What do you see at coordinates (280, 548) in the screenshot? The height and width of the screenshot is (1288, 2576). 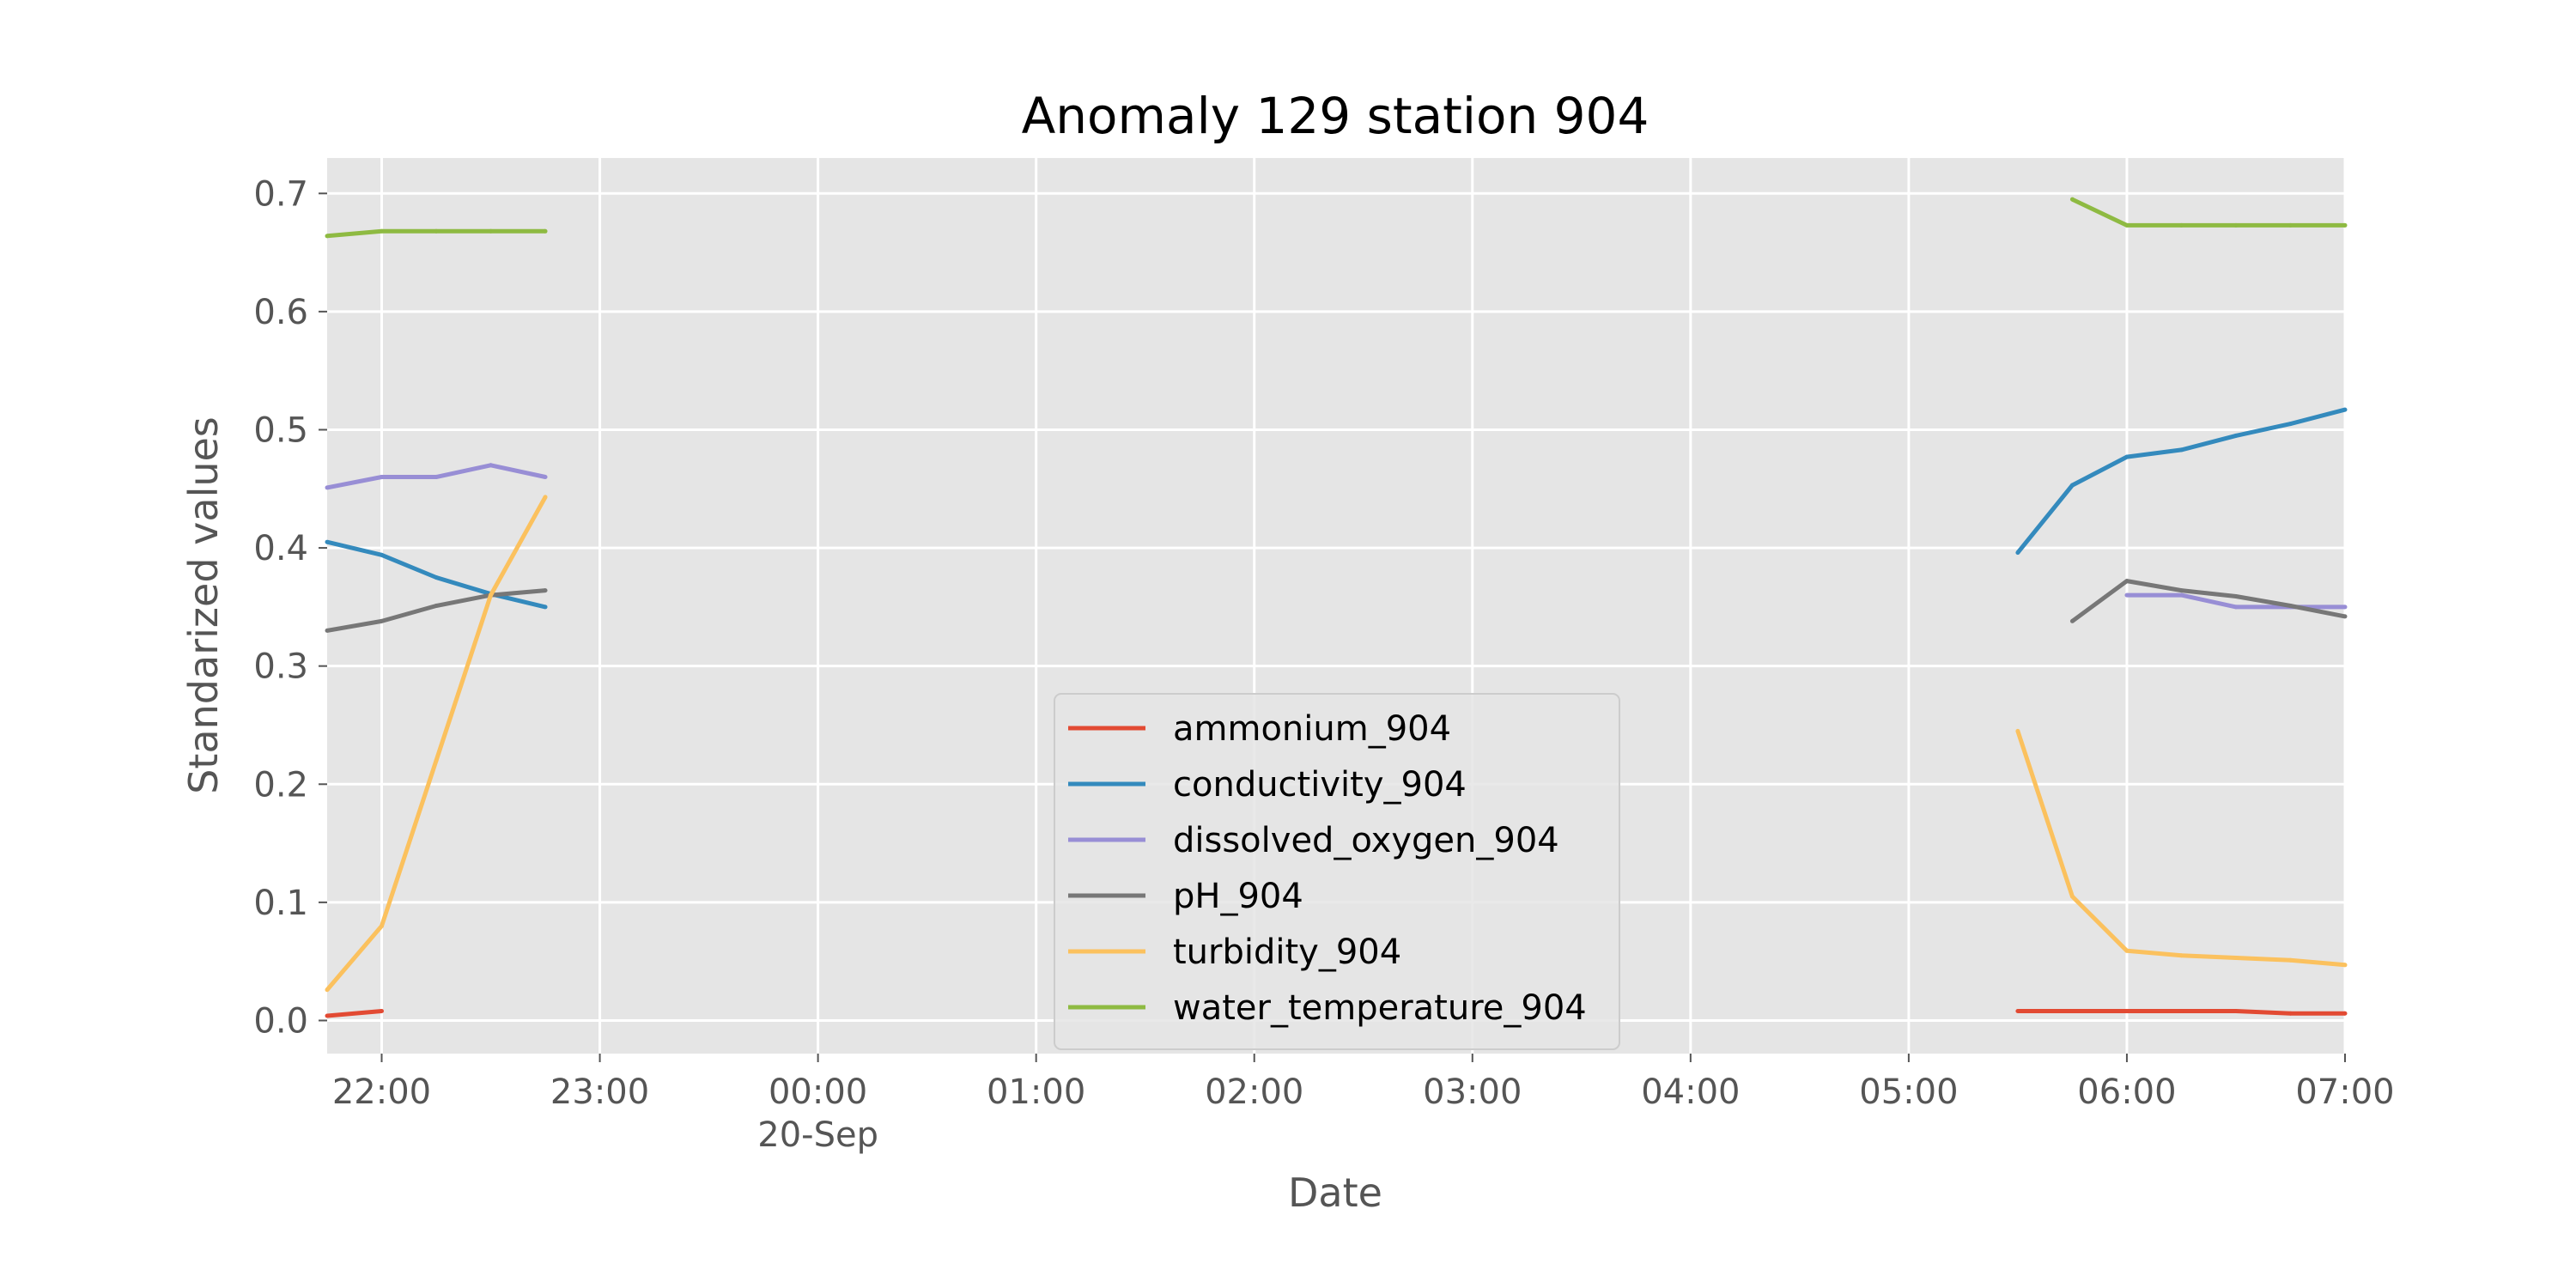 I see `y-tick-label: 0.4` at bounding box center [280, 548].